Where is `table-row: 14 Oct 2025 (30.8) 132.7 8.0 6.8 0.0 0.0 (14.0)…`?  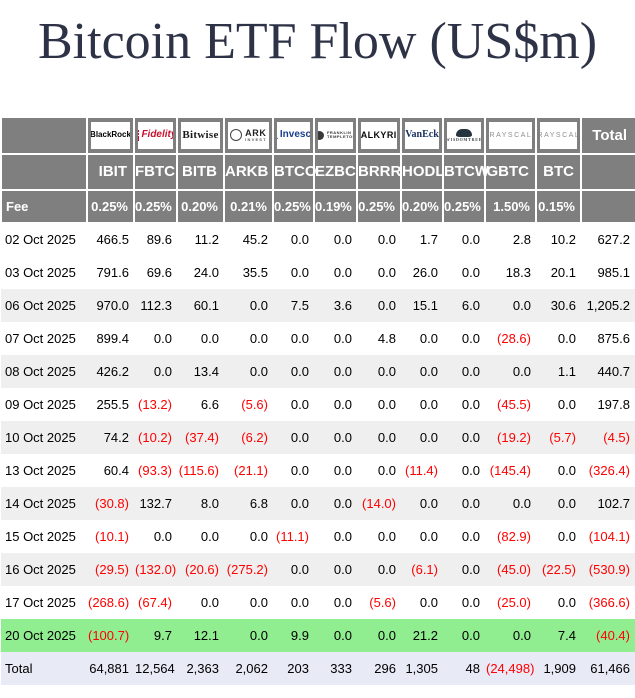
table-row: 14 Oct 2025 (30.8) 132.7 8.0 6.8 0.0 0.0 (14.0)… is located at coordinates (318, 503).